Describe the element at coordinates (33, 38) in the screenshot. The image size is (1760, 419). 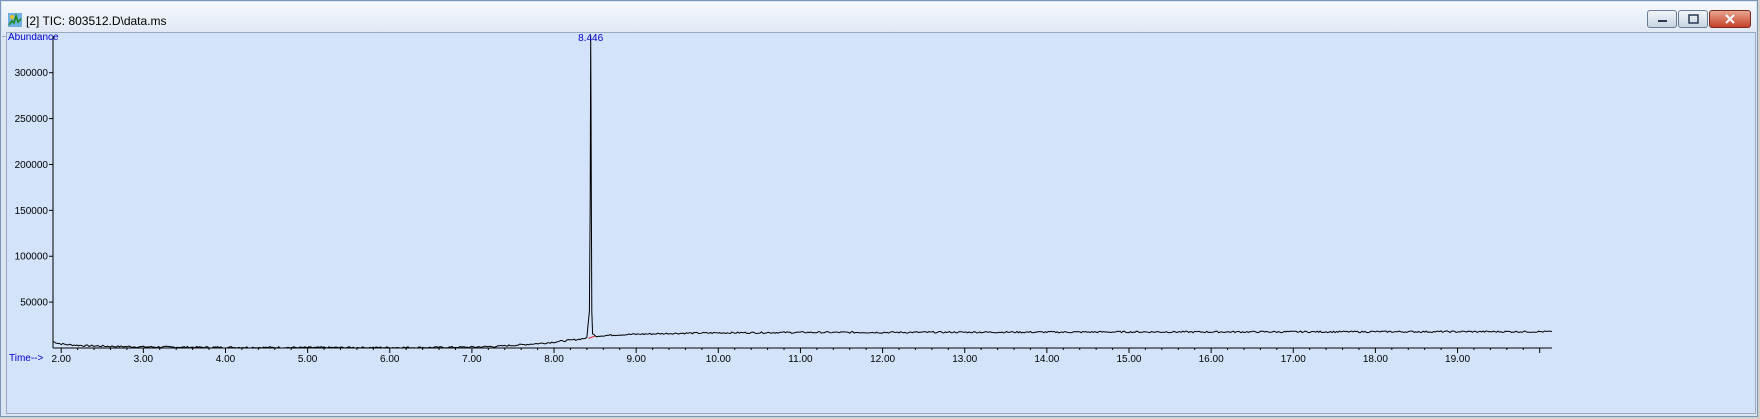
I see `y-axis-label: Abundance` at that location.